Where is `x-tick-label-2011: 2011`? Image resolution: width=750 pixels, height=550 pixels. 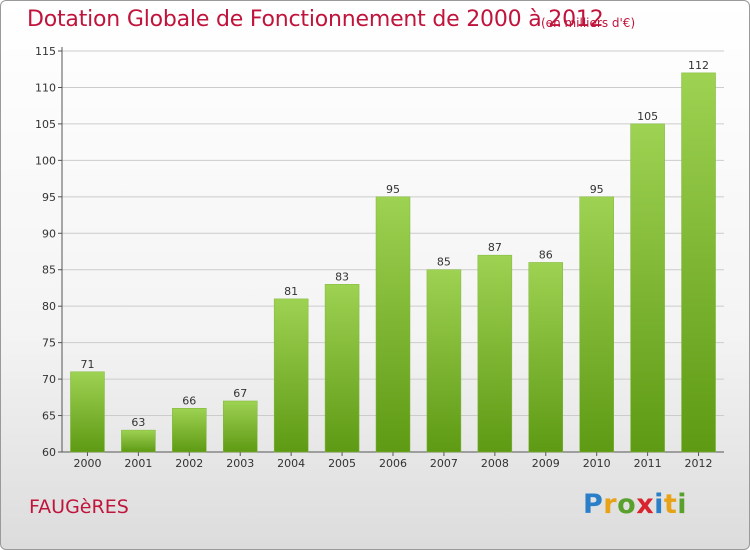 x-tick-label-2011: 2011 is located at coordinates (648, 463).